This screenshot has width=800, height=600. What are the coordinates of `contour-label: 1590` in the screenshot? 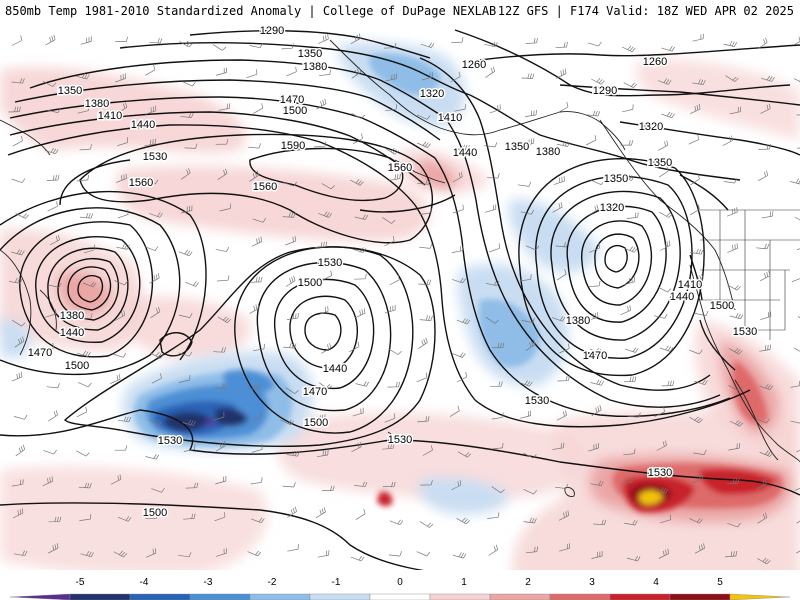 It's located at (293, 146).